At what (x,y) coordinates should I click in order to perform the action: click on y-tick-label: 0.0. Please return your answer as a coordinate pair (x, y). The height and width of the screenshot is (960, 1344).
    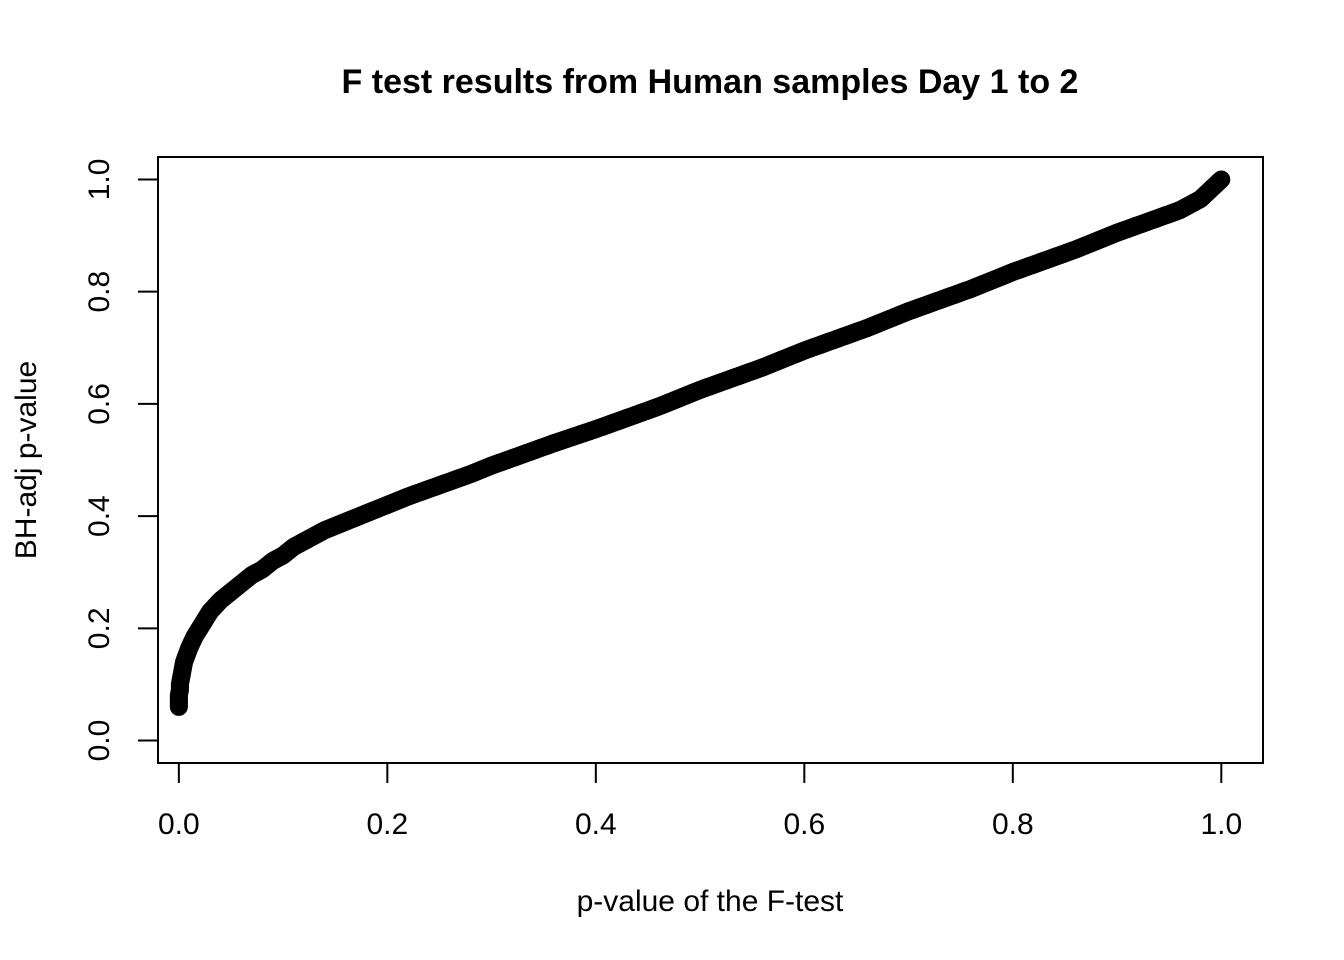
    Looking at the image, I should click on (99, 741).